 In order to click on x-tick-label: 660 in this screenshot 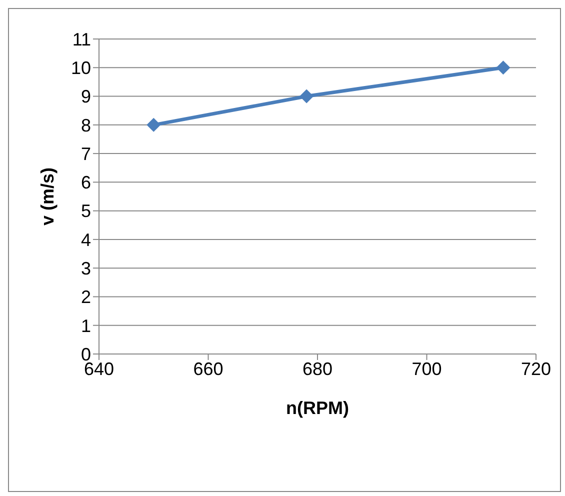, I will do `click(208, 368)`.